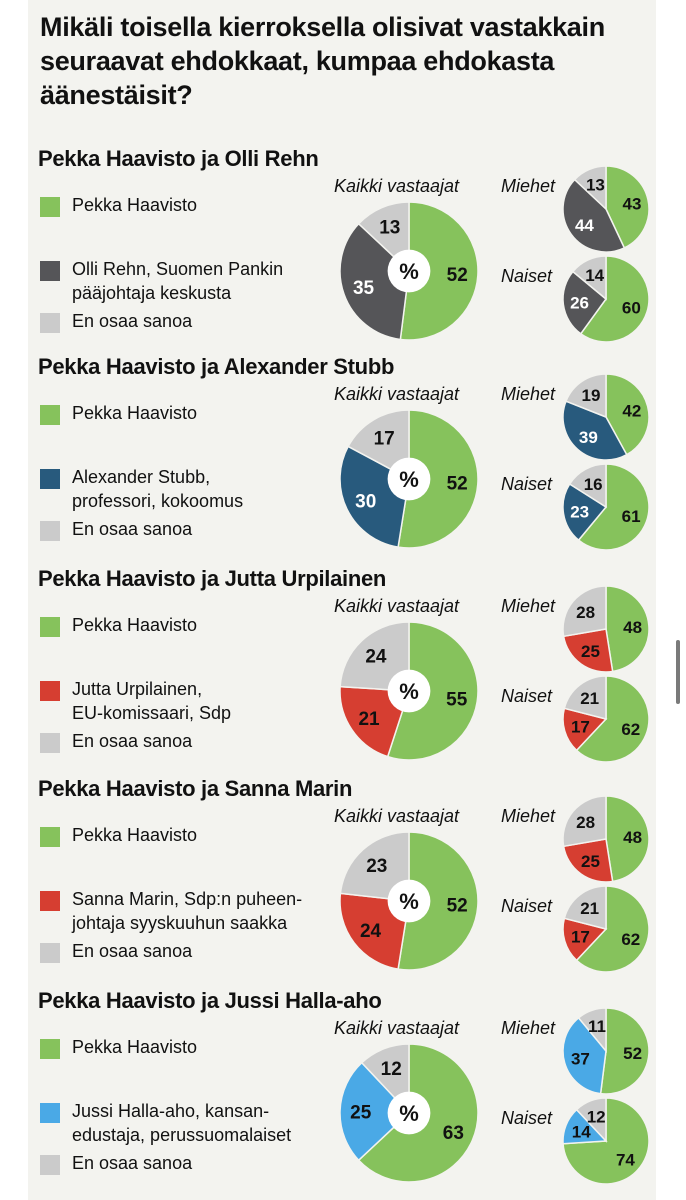 The height and width of the screenshot is (1200, 686). What do you see at coordinates (631, 307) in the screenshot?
I see `data-label: 60` at bounding box center [631, 307].